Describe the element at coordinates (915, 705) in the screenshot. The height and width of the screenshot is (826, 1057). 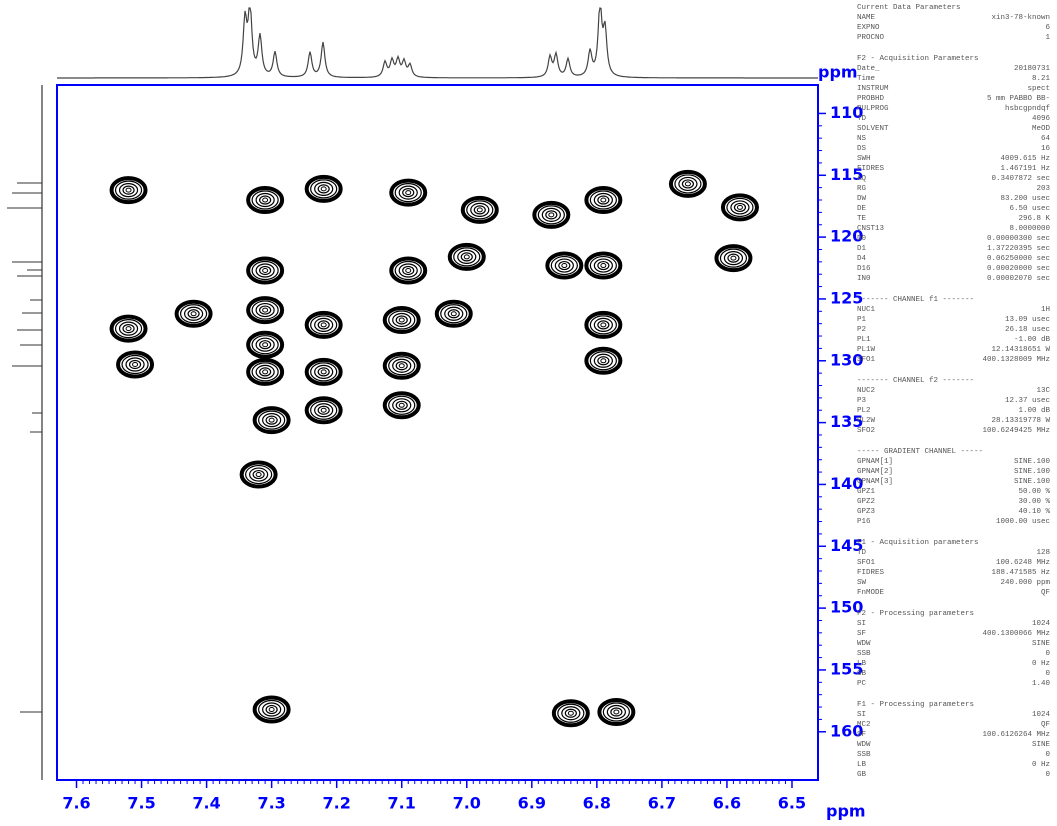
I see `parameter-section-title: F1 - Processing parameters` at that location.